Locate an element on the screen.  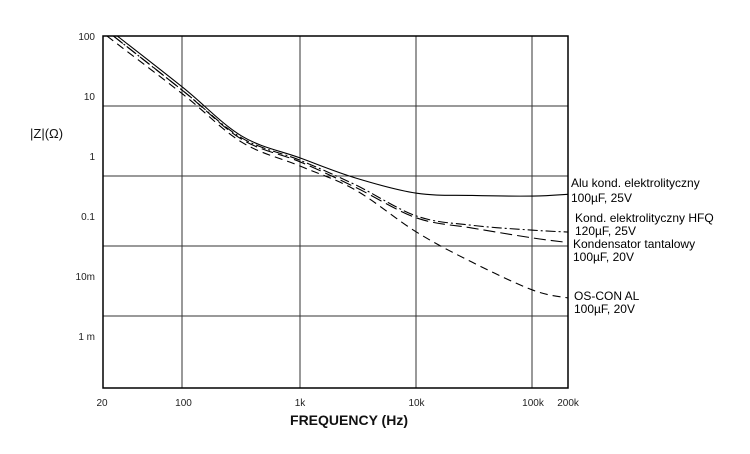
y-tick-label: 0.1 is located at coordinates (88, 217).